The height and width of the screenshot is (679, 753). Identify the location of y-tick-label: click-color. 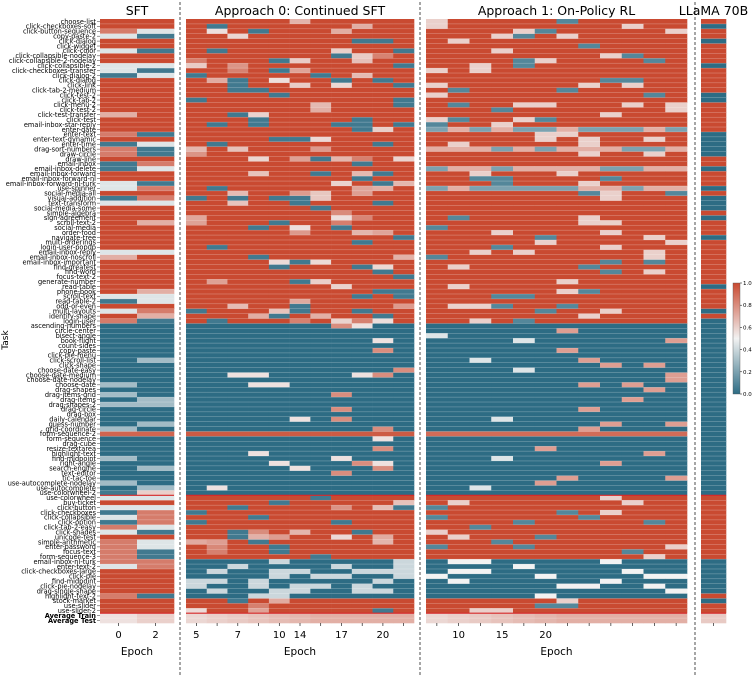
(80, 51).